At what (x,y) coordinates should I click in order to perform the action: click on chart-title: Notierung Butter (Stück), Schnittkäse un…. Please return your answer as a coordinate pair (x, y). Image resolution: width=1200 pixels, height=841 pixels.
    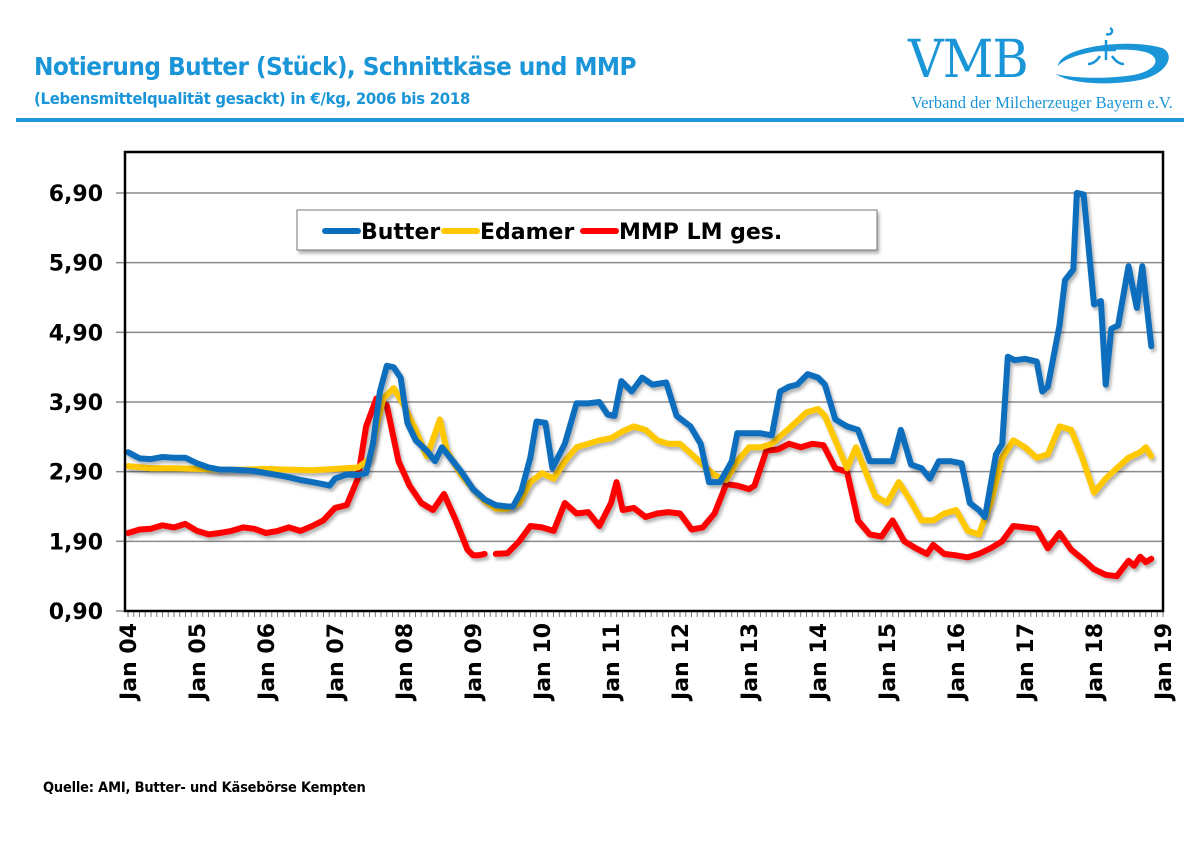
    Looking at the image, I should click on (335, 66).